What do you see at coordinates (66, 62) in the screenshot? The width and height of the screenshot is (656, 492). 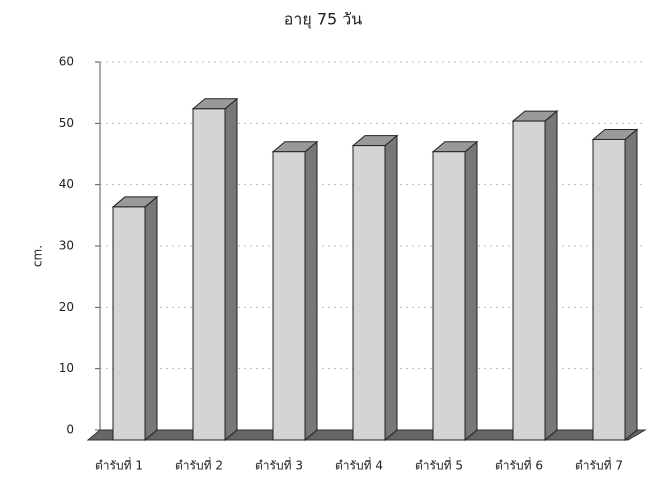 I see `y-tick-label: 60` at bounding box center [66, 62].